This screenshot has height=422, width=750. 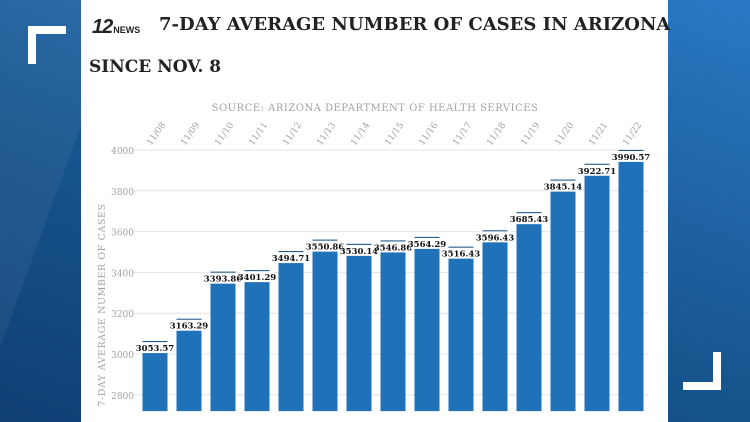 I want to click on logo-number: 12, so click(x=102, y=26).